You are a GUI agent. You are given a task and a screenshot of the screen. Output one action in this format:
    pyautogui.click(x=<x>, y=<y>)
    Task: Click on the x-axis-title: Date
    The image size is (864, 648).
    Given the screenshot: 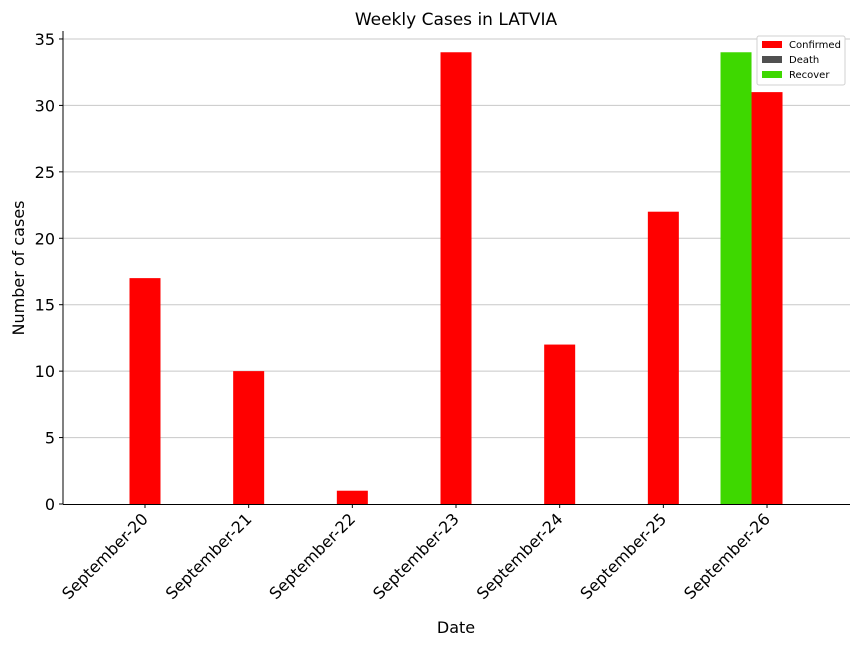 What is the action you would take?
    pyautogui.click(x=456, y=627)
    